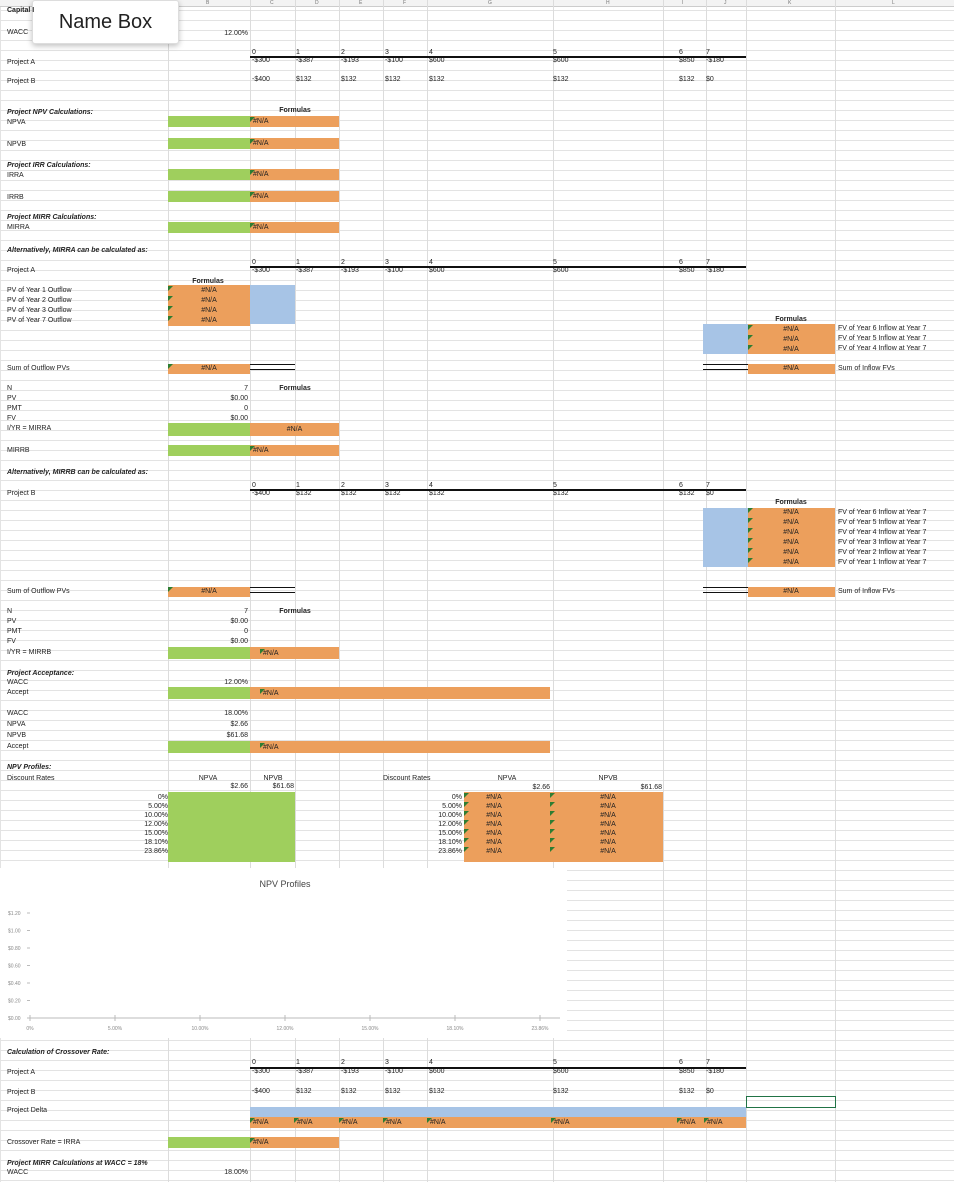 The image size is (954, 1182). I want to click on column-header-k: K, so click(790, 3).